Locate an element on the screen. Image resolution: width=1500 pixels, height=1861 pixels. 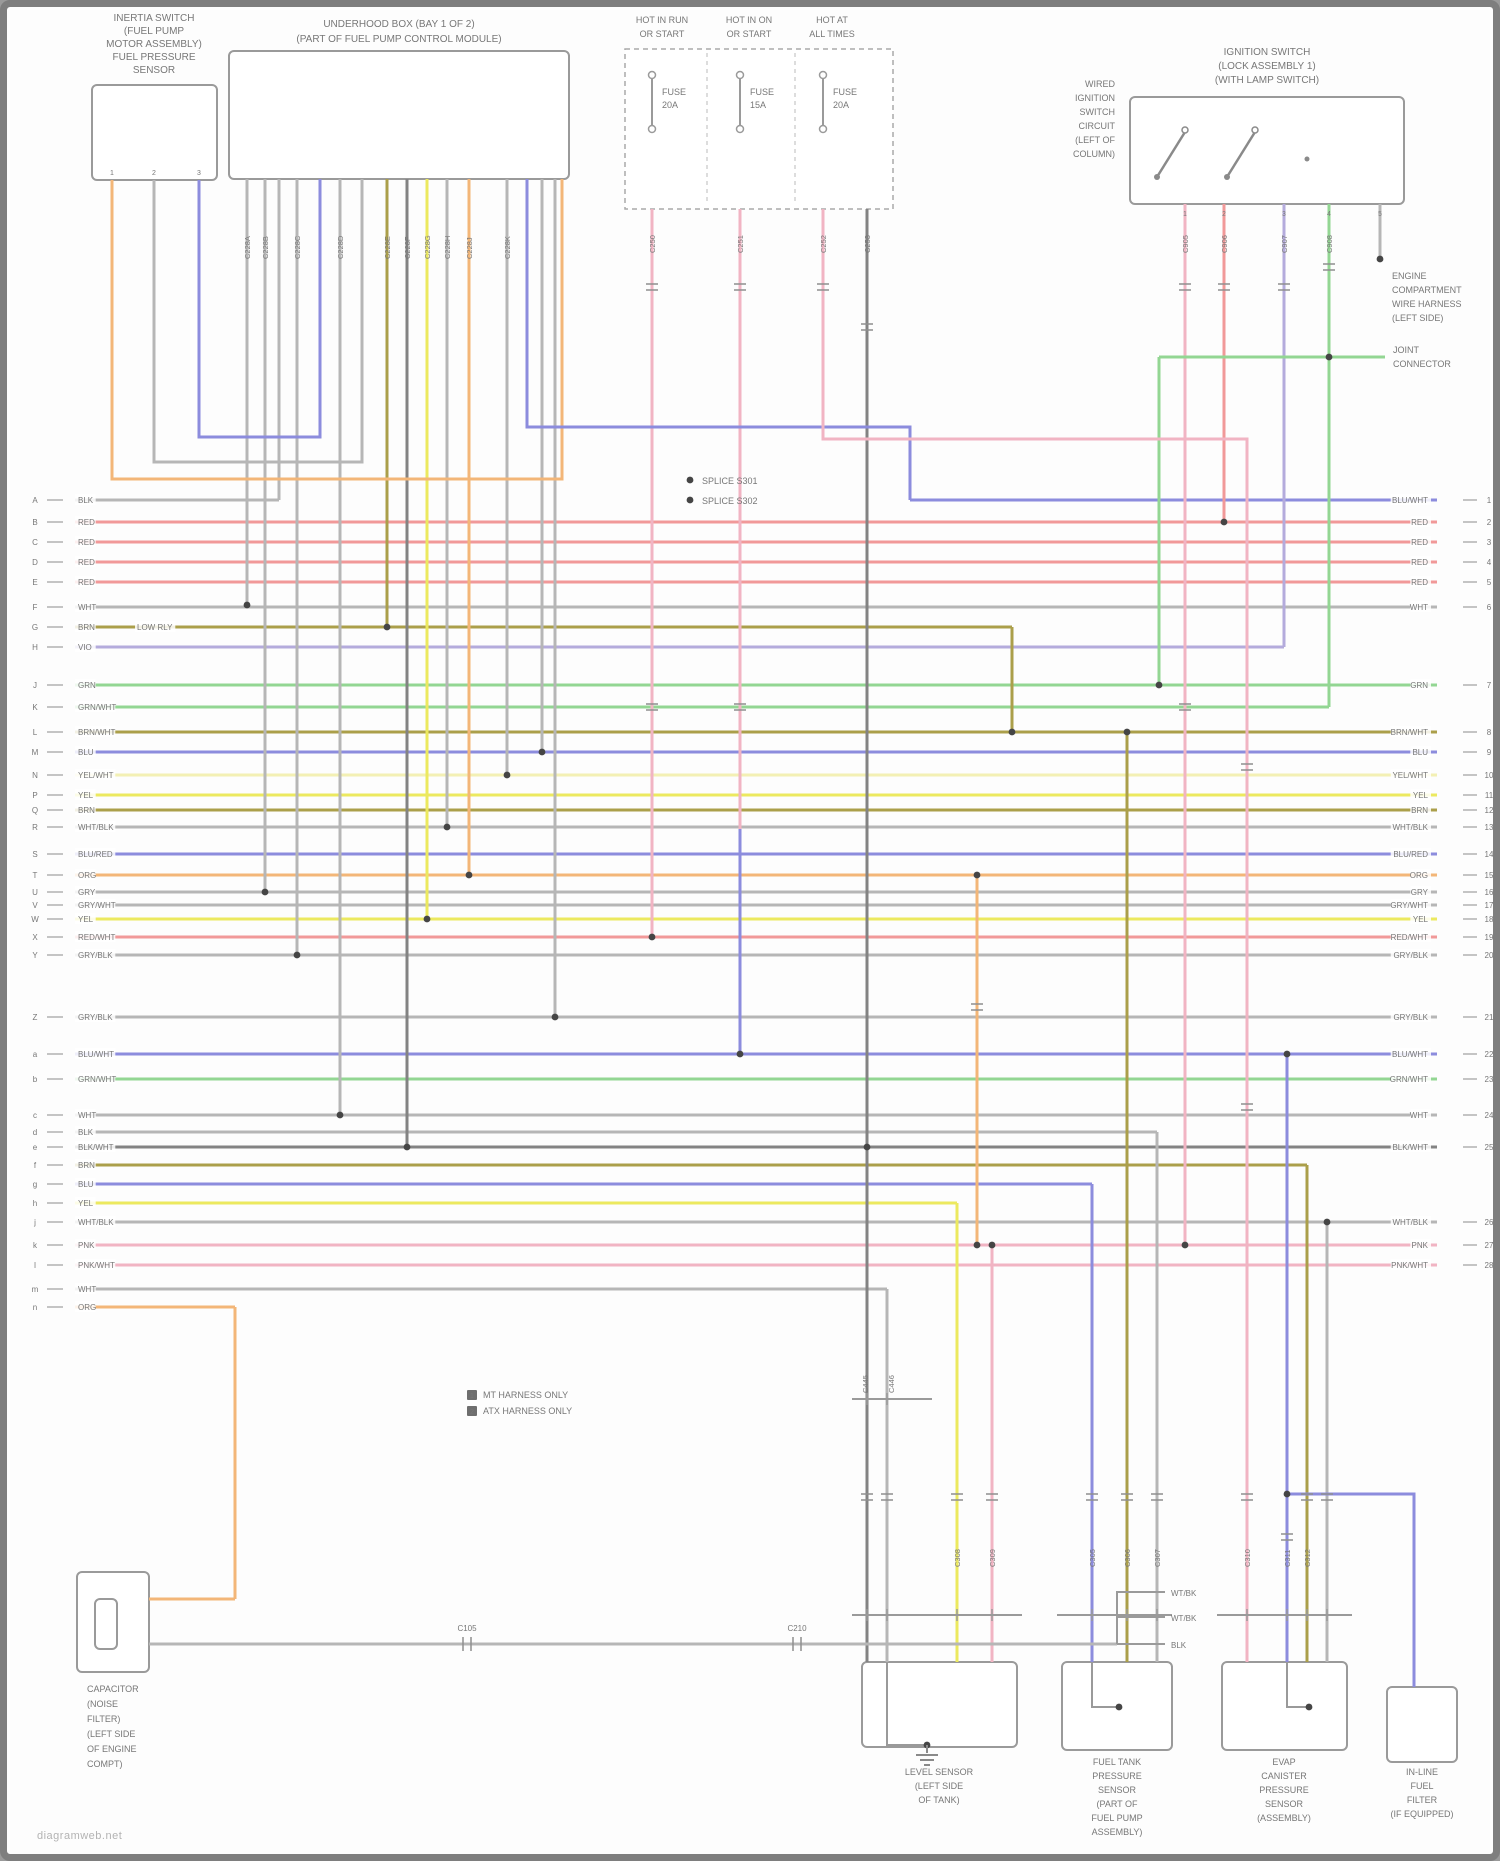
pin-letter-right: 4 is located at coordinates (1489, 562).